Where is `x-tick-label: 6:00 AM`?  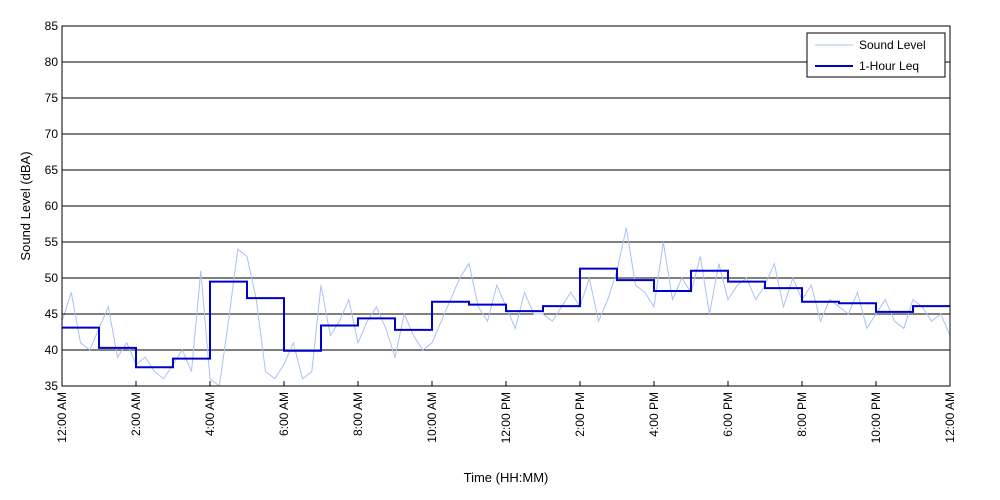 x-tick-label: 6:00 AM is located at coordinates (284, 414).